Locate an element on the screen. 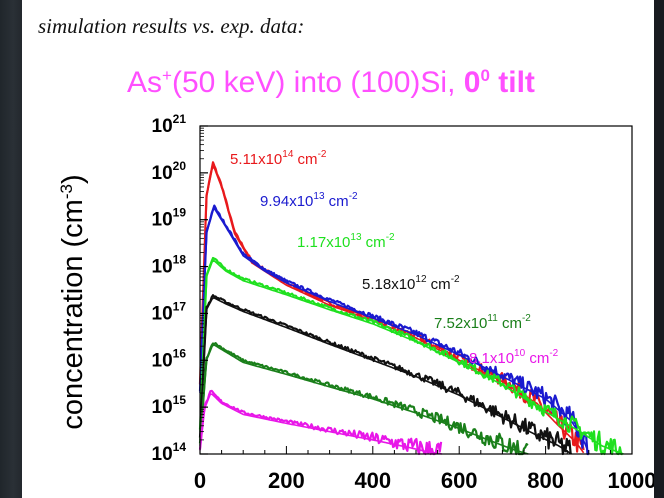 This screenshot has width=664, height=498. y-tick-label: 1018 is located at coordinates (169, 265).